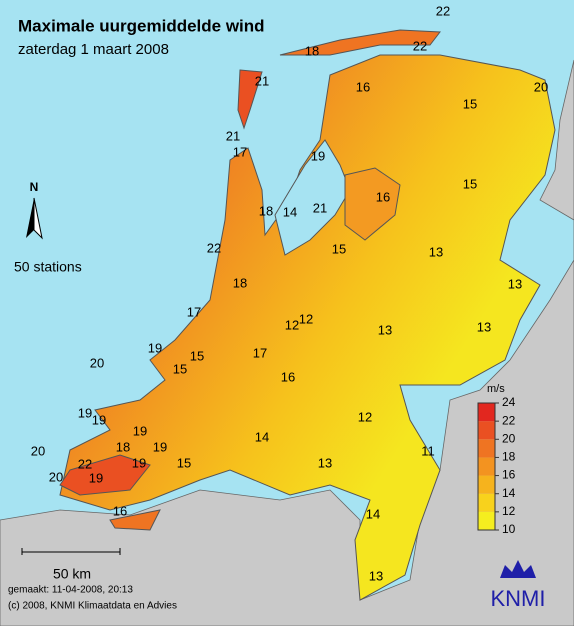  Describe the element at coordinates (72, 574) in the screenshot. I see `scale-label: 50 km` at that location.